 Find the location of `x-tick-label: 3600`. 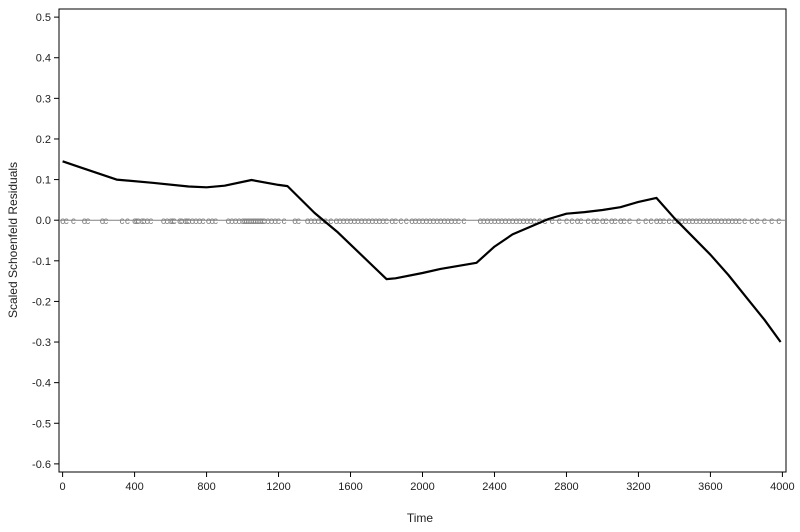

x-tick-label: 3600 is located at coordinates (710, 487).